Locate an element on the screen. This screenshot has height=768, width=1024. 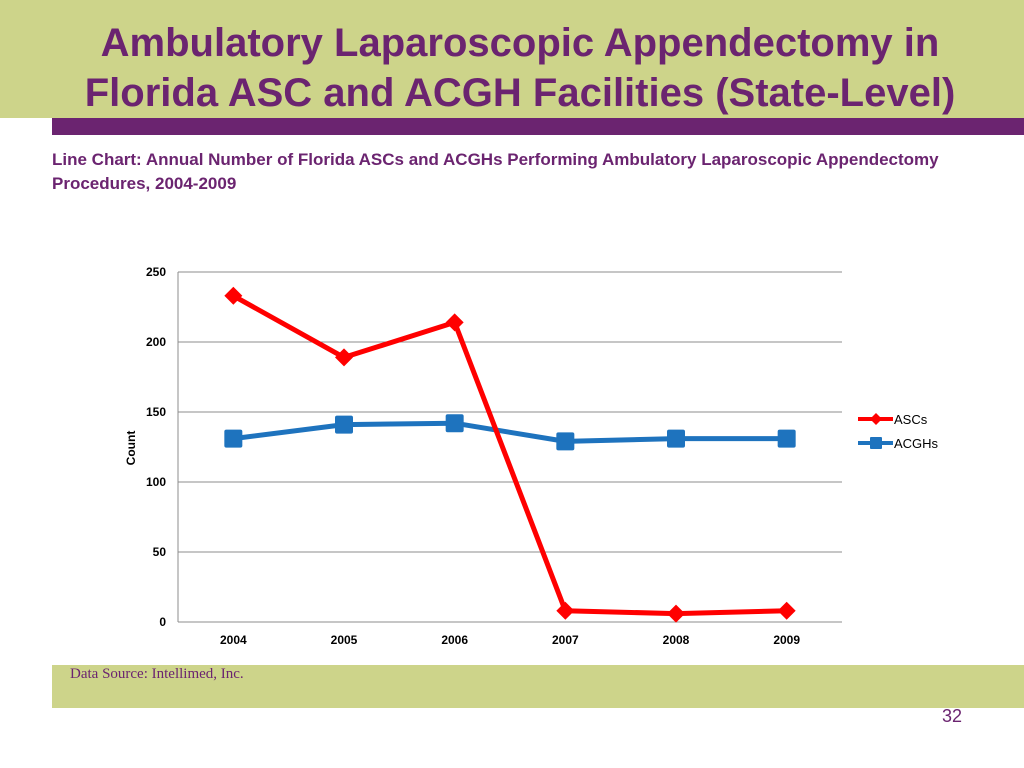
x-tick-label: 2009 is located at coordinates (786, 640).